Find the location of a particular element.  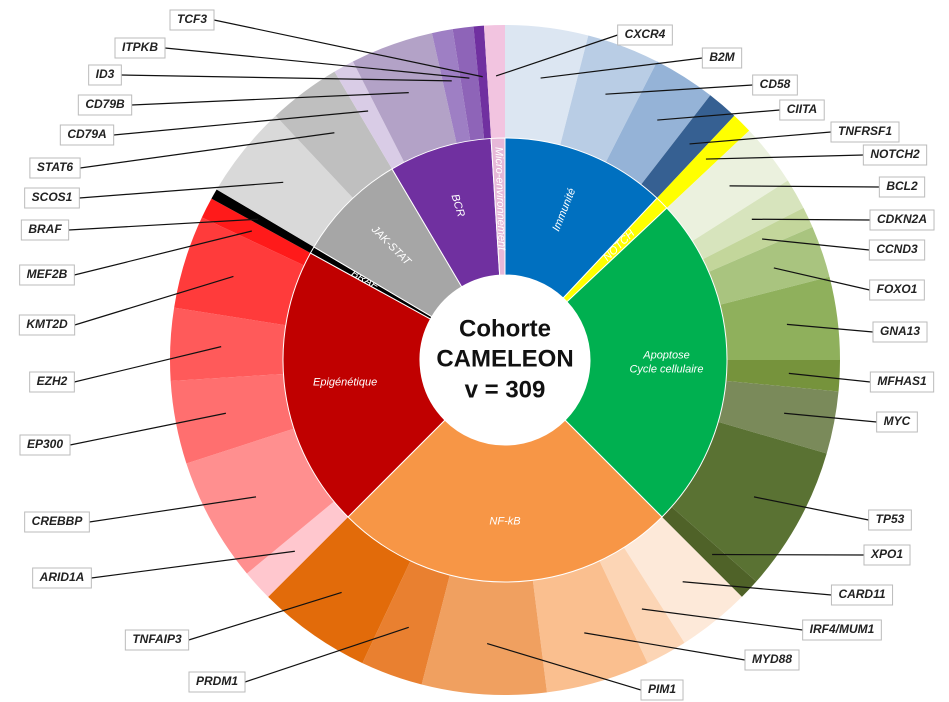

group-label: Micro-environnement is located at coordinates (499, 199).